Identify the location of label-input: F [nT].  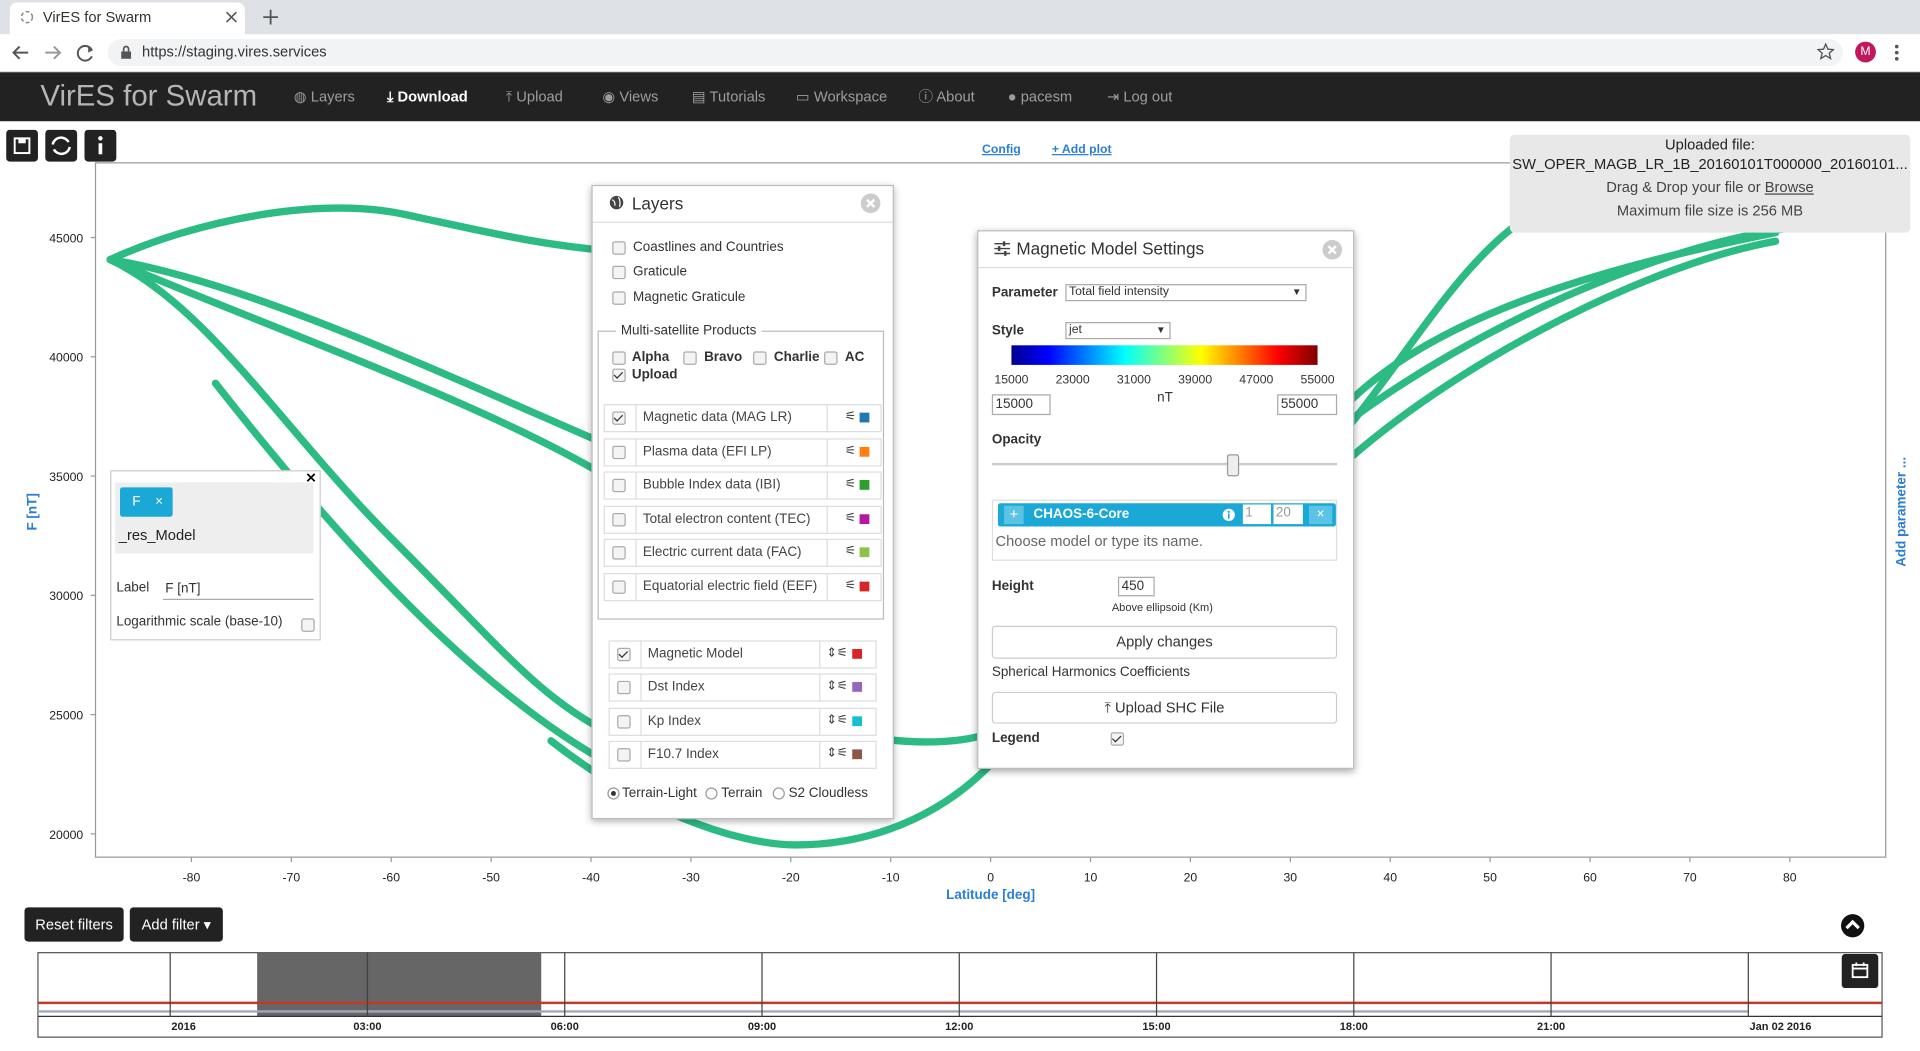
(238, 590).